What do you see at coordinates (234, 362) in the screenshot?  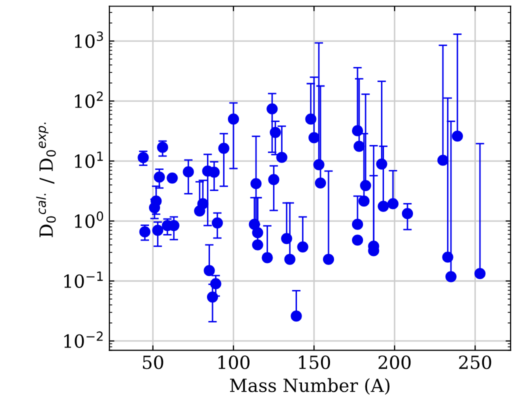 I see `x-tick-label: 100` at bounding box center [234, 362].